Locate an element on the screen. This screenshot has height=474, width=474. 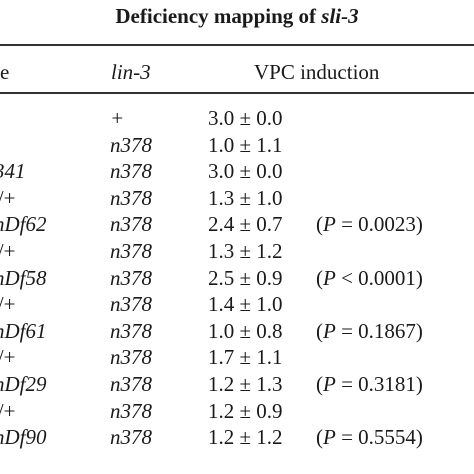
cell-vpc-induction: 1.3 ± 1.2 is located at coordinates (245, 251).